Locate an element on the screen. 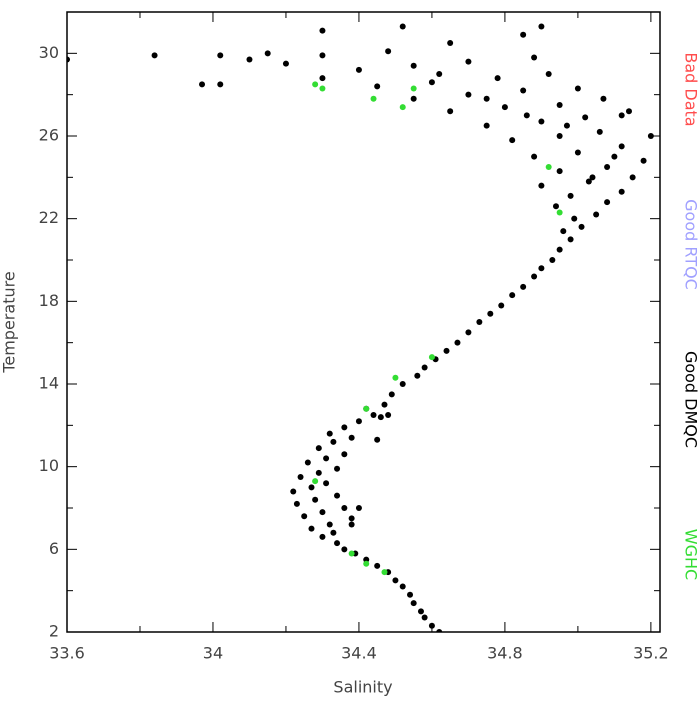 The width and height of the screenshot is (700, 704). y-tick-label: 22 is located at coordinates (49, 217).